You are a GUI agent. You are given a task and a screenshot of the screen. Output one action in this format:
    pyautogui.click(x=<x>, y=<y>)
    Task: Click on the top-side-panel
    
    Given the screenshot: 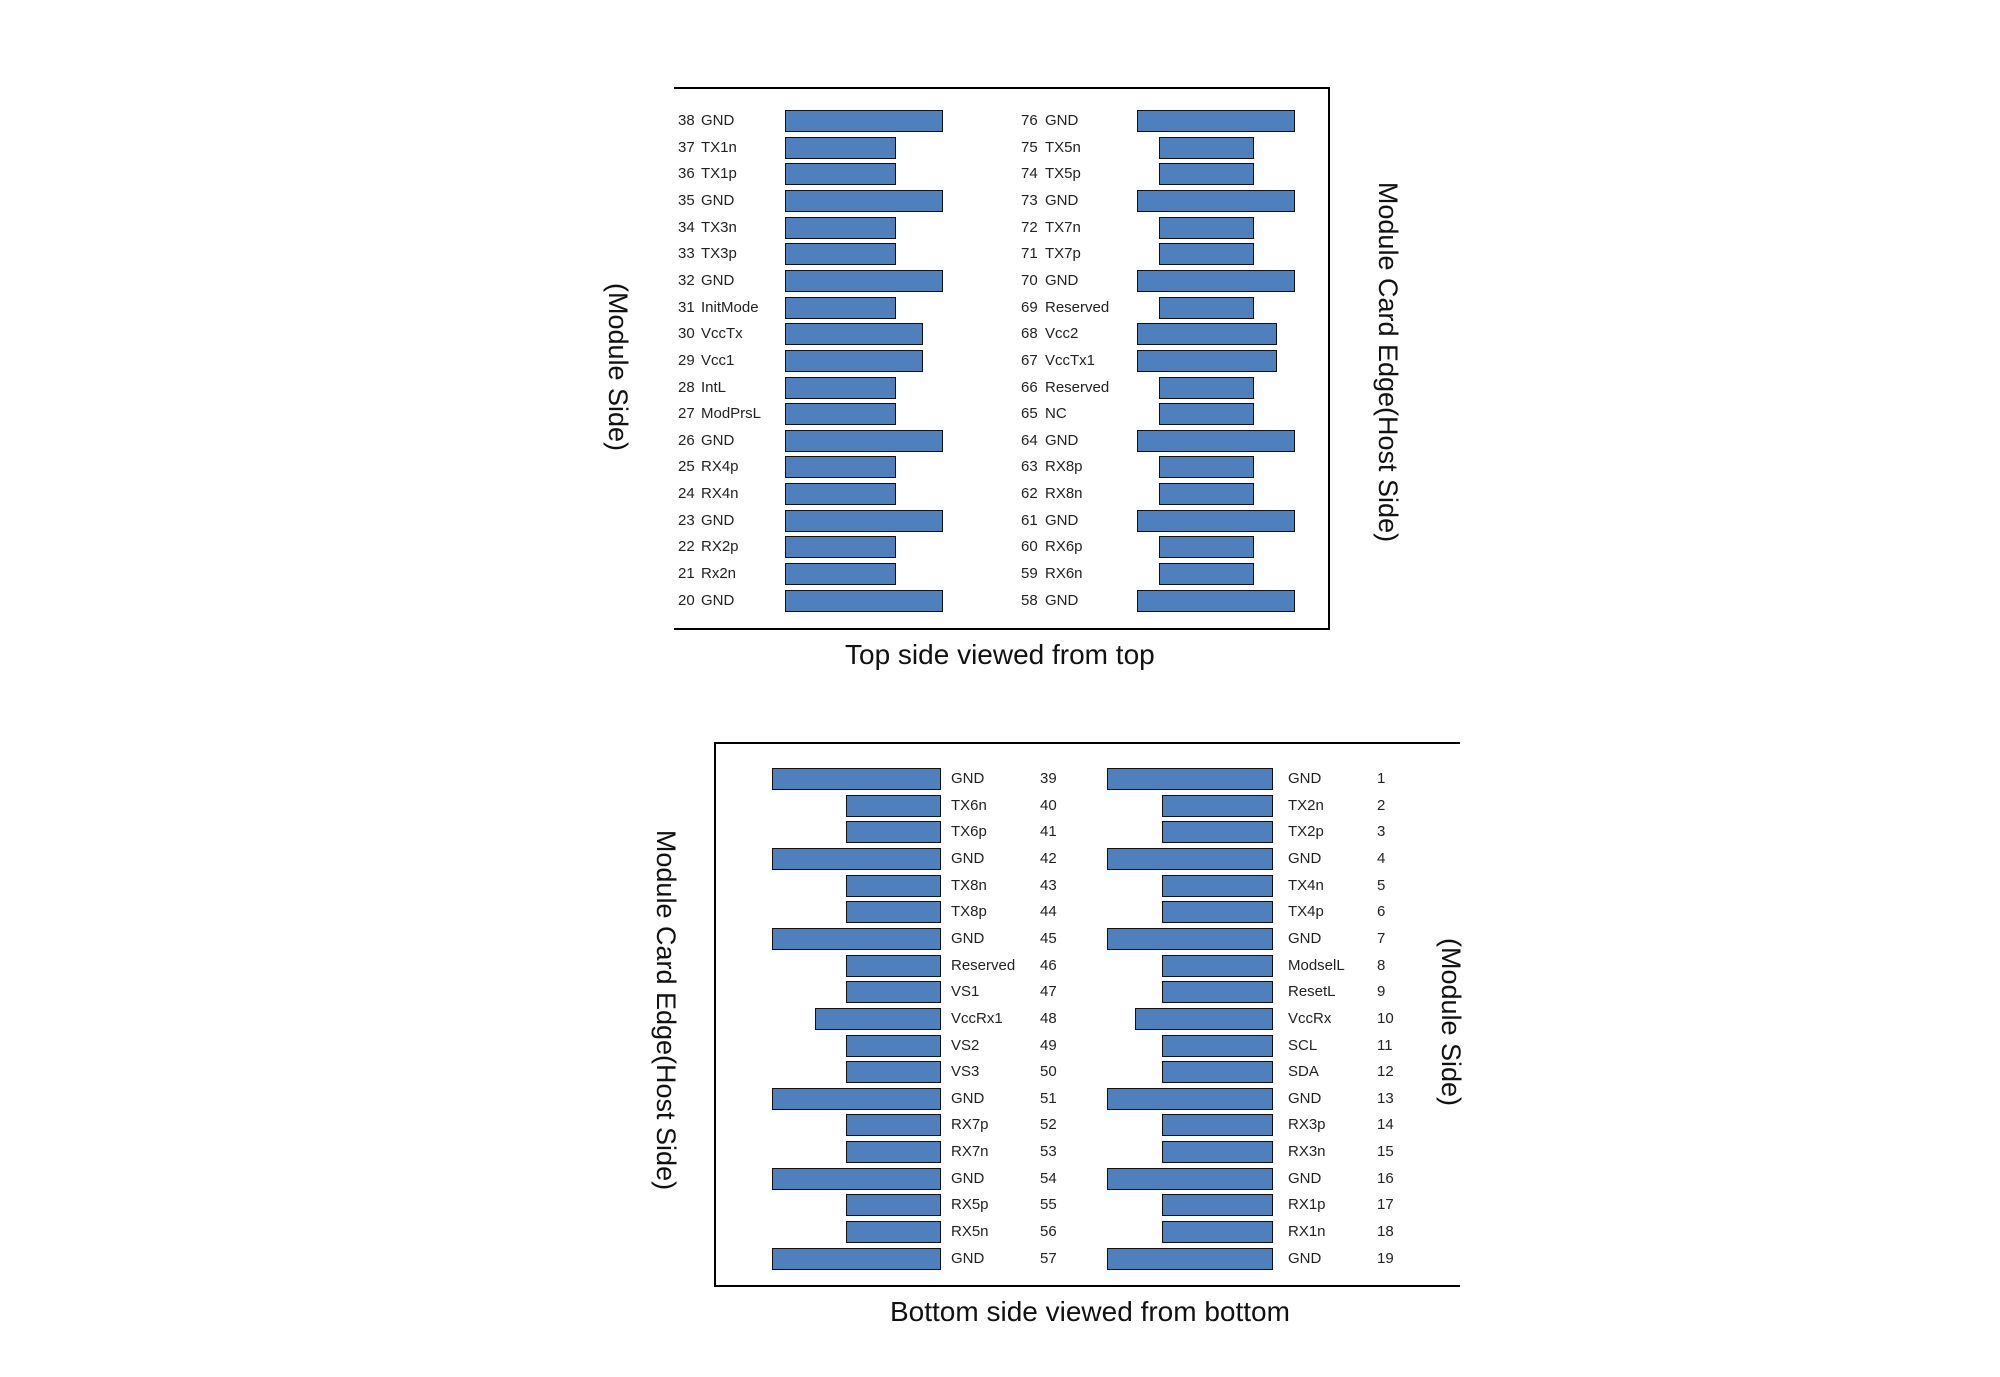 What is the action you would take?
    pyautogui.click(x=1002, y=358)
    